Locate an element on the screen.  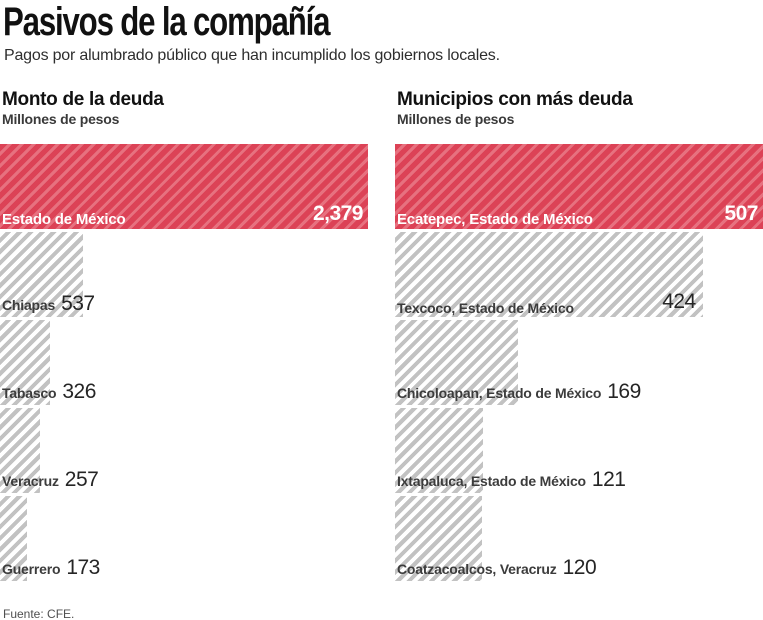
bar-value: 424 is located at coordinates (679, 301).